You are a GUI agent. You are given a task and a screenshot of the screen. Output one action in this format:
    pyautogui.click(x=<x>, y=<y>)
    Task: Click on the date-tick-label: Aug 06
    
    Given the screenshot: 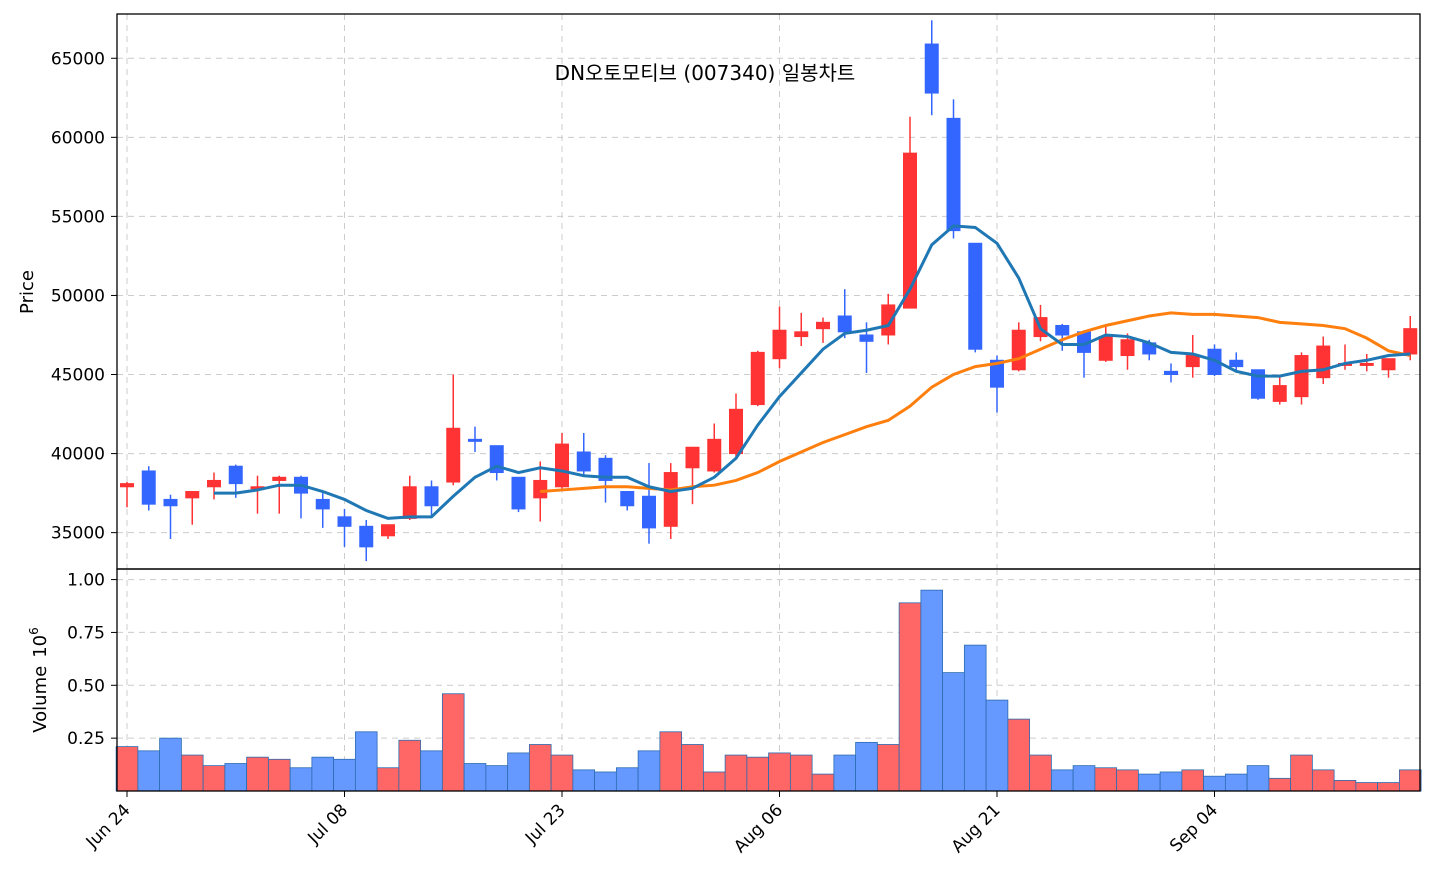 What is the action you would take?
    pyautogui.click(x=758, y=828)
    